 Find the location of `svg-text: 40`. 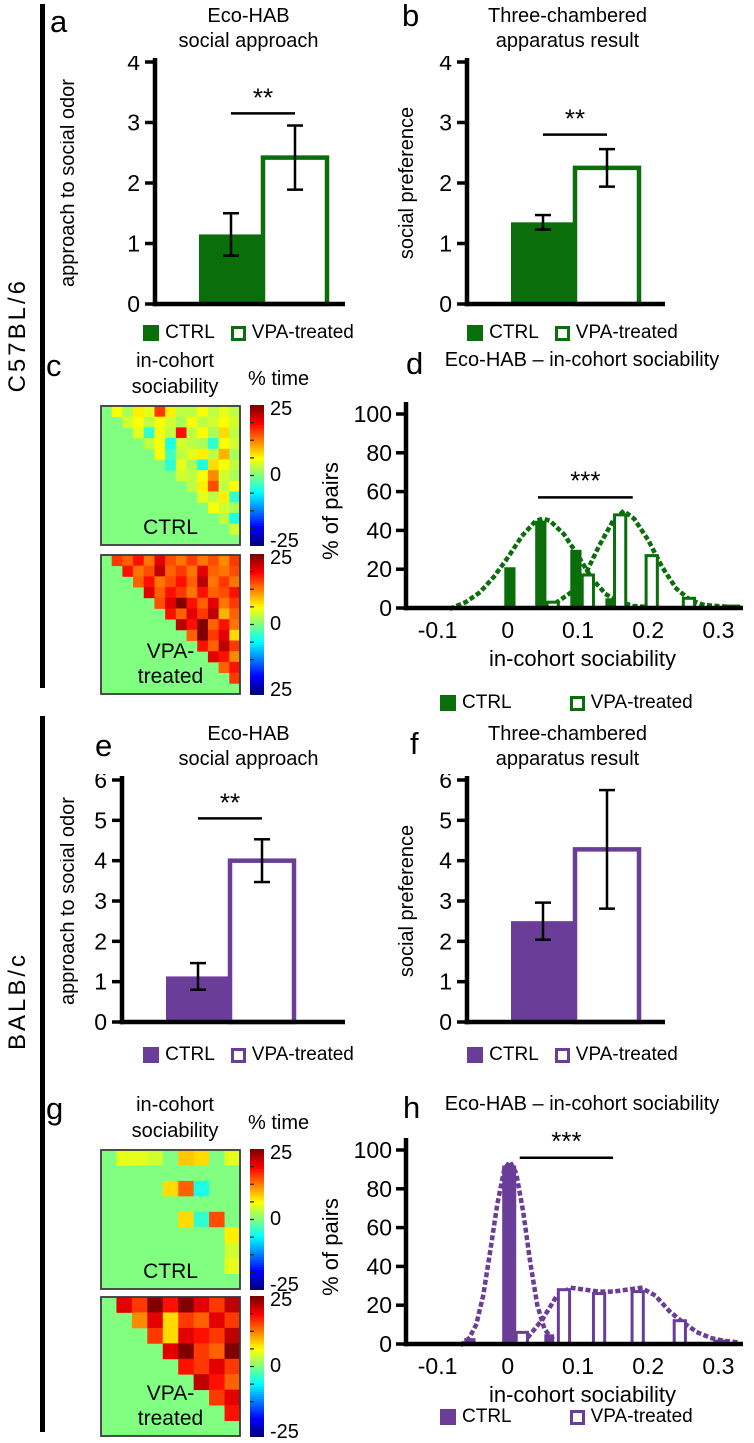

svg-text: 40 is located at coordinates (379, 1266).